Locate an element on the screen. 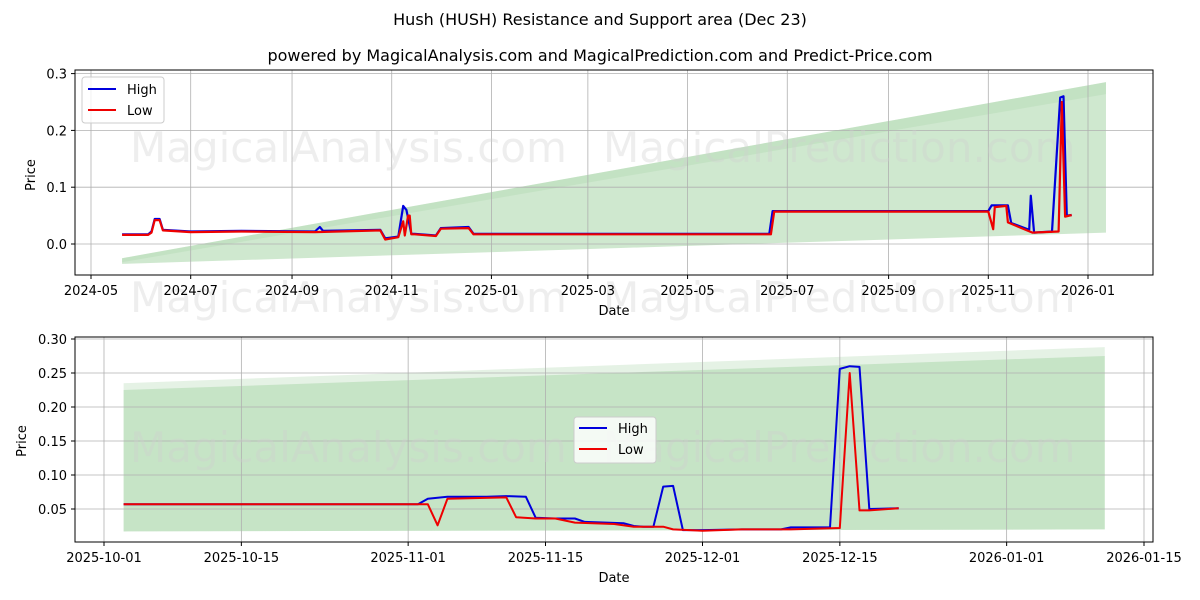 Image resolution: width=1200 pixels, height=600 pixels. x-tick-label: 2026-01-15 is located at coordinates (1144, 558).